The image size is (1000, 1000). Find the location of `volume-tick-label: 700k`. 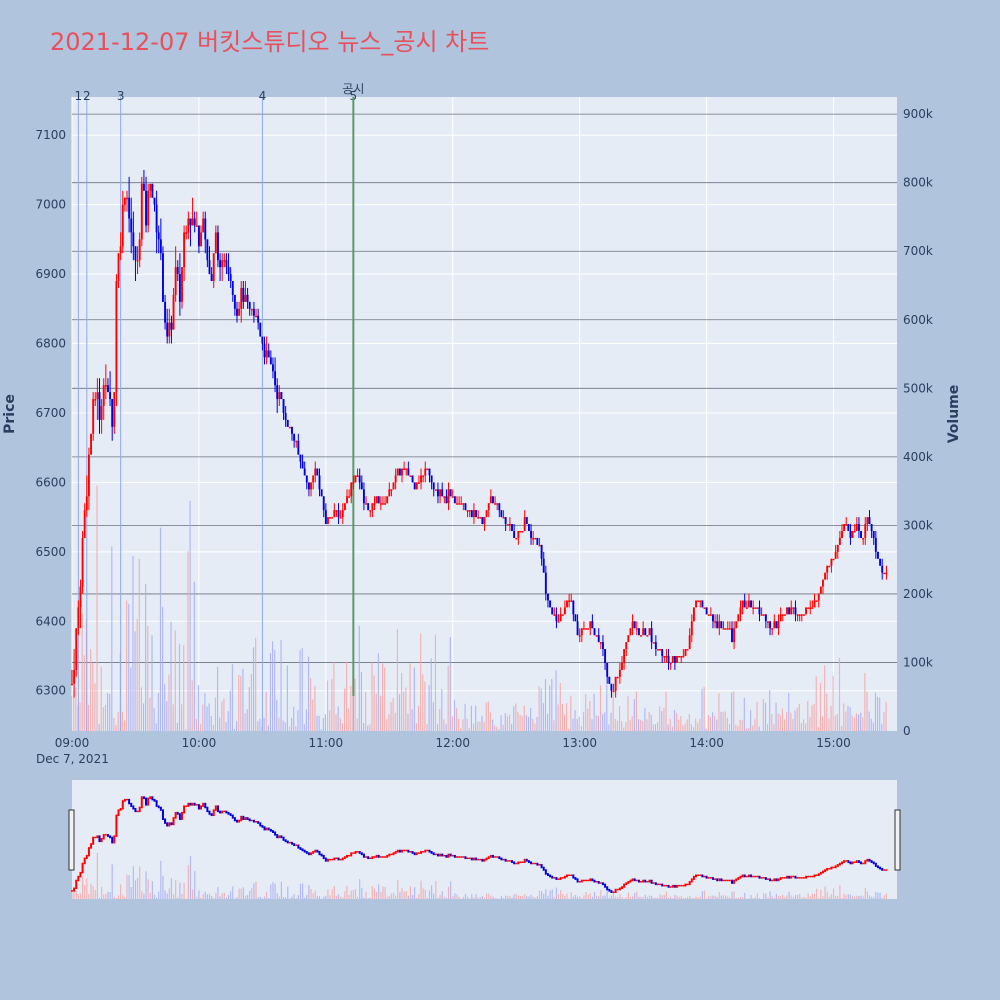

volume-tick-label: 700k is located at coordinates (918, 251).